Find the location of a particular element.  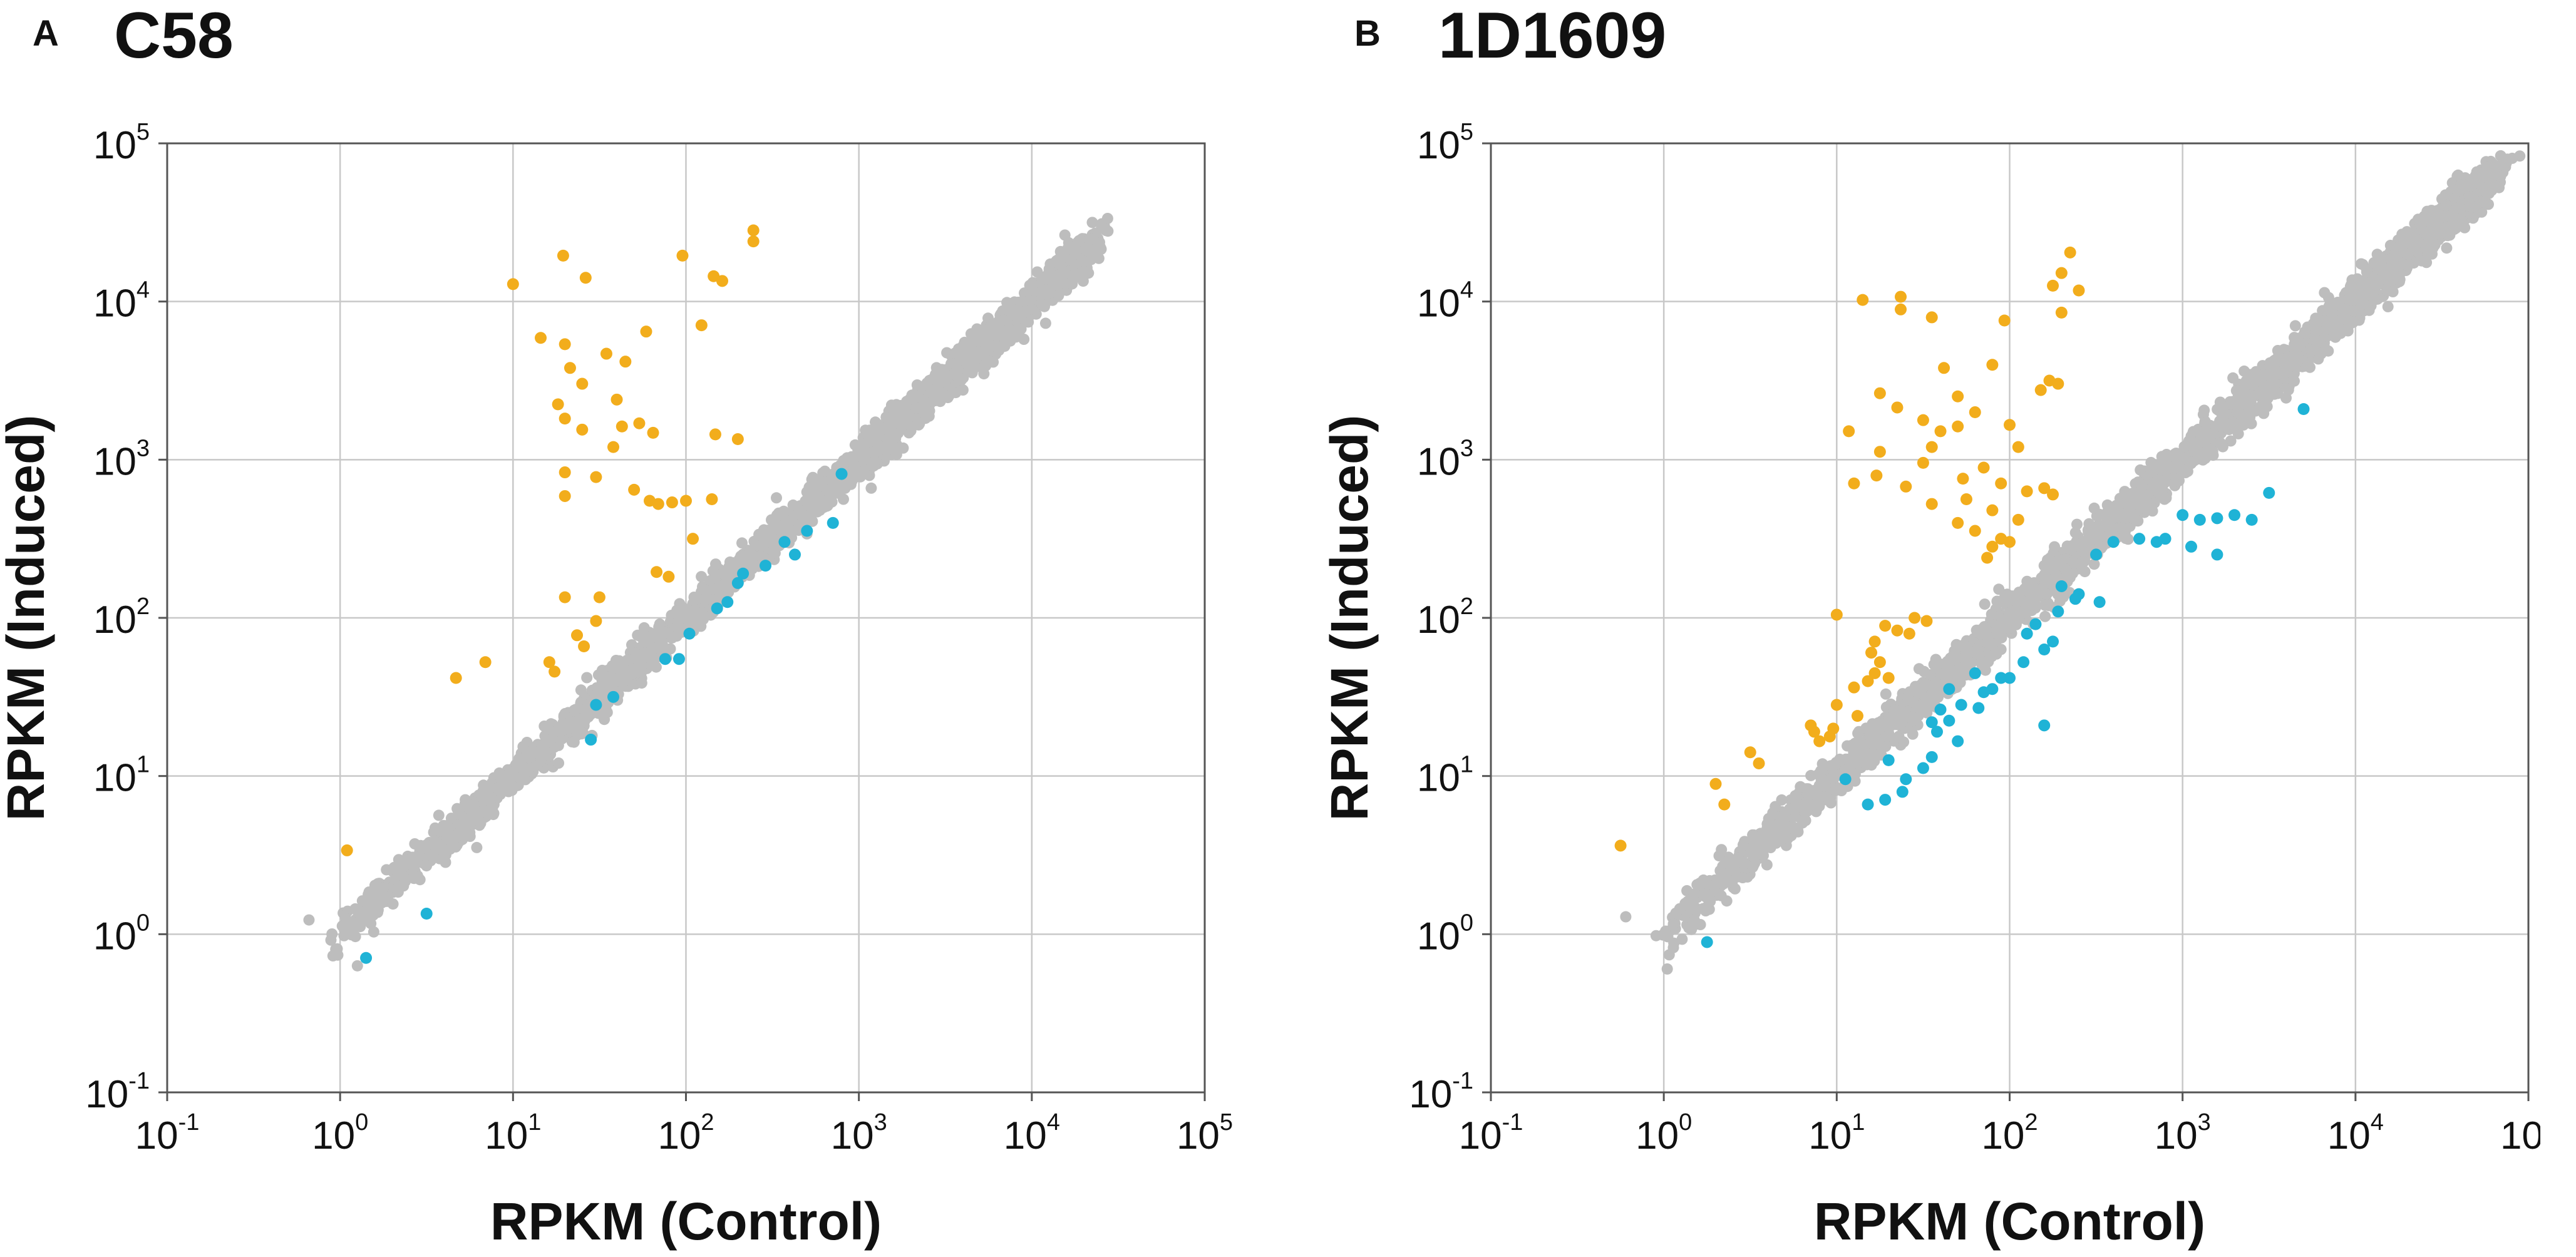

y-axis-label: RPKM (Induced) is located at coordinates (28, 618).